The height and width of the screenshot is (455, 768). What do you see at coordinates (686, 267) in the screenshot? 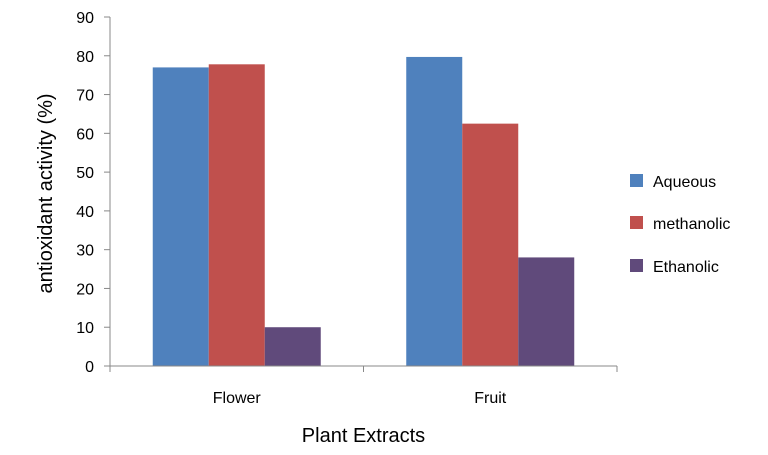
I see `legend-label-ethanolic: Ethanolic` at bounding box center [686, 267].